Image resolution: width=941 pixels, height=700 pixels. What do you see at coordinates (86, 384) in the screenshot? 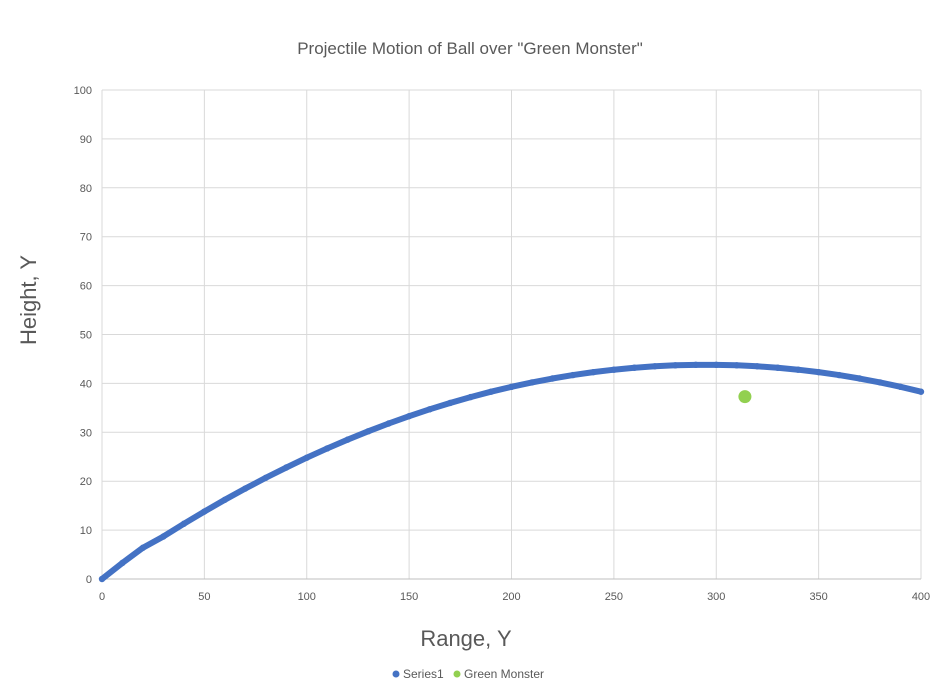
I see `y-tick-label: 40` at bounding box center [86, 384].